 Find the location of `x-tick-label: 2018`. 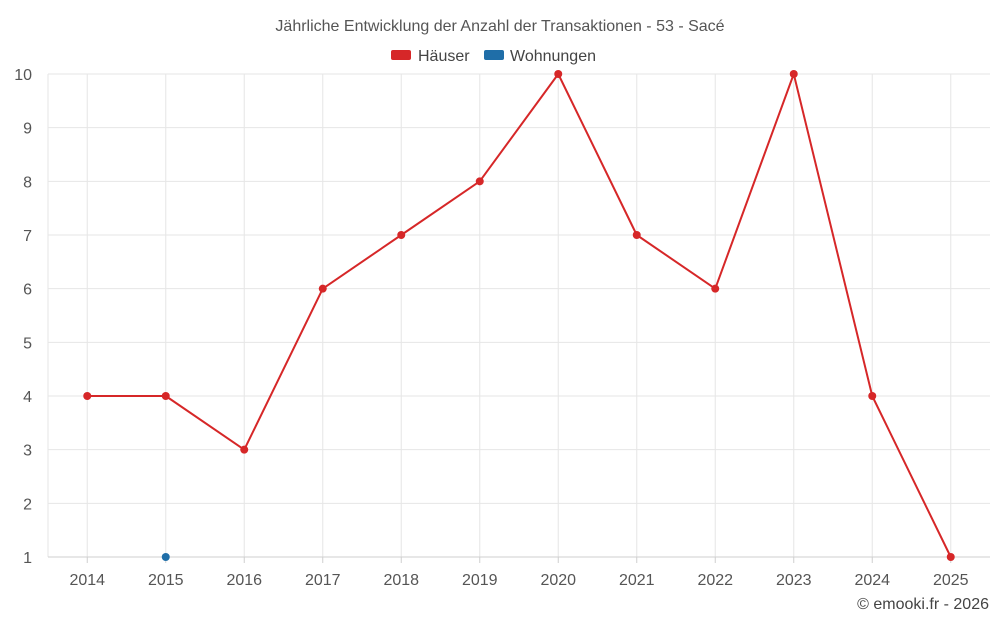

x-tick-label: 2018 is located at coordinates (401, 580).